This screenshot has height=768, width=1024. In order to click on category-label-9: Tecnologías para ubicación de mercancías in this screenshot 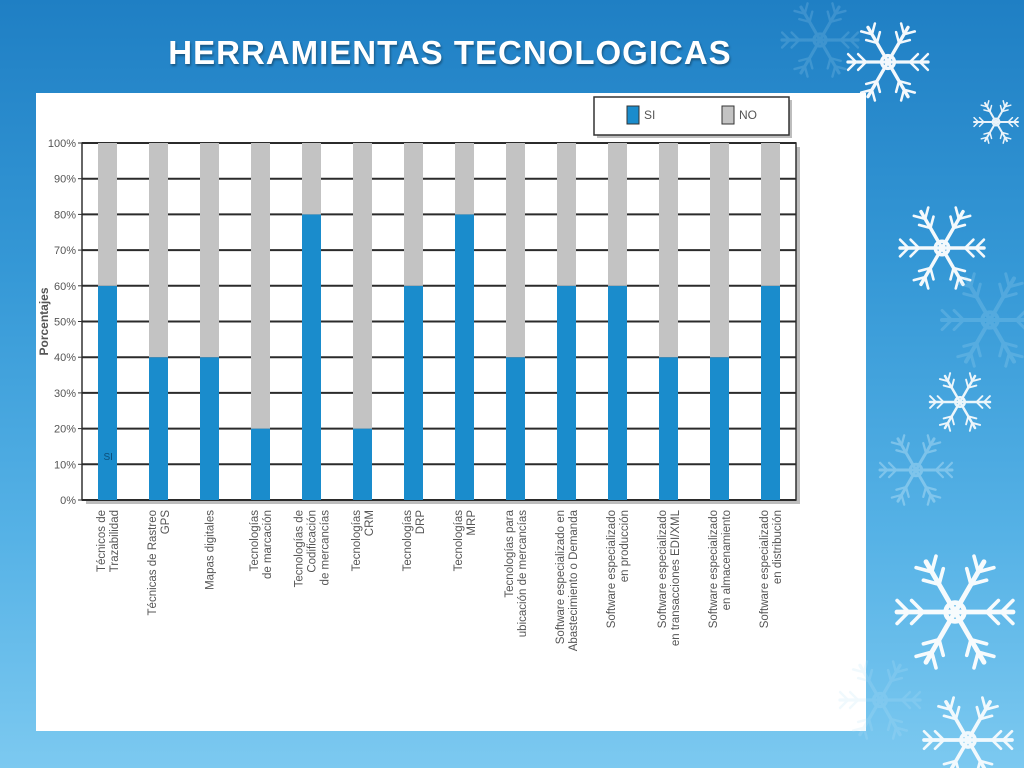, I will do `click(516, 573)`.